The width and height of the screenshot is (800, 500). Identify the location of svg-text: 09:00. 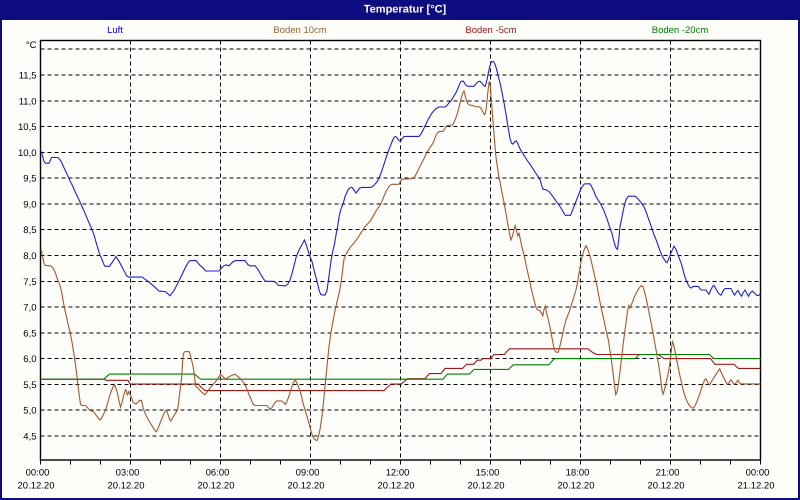
(308, 473).